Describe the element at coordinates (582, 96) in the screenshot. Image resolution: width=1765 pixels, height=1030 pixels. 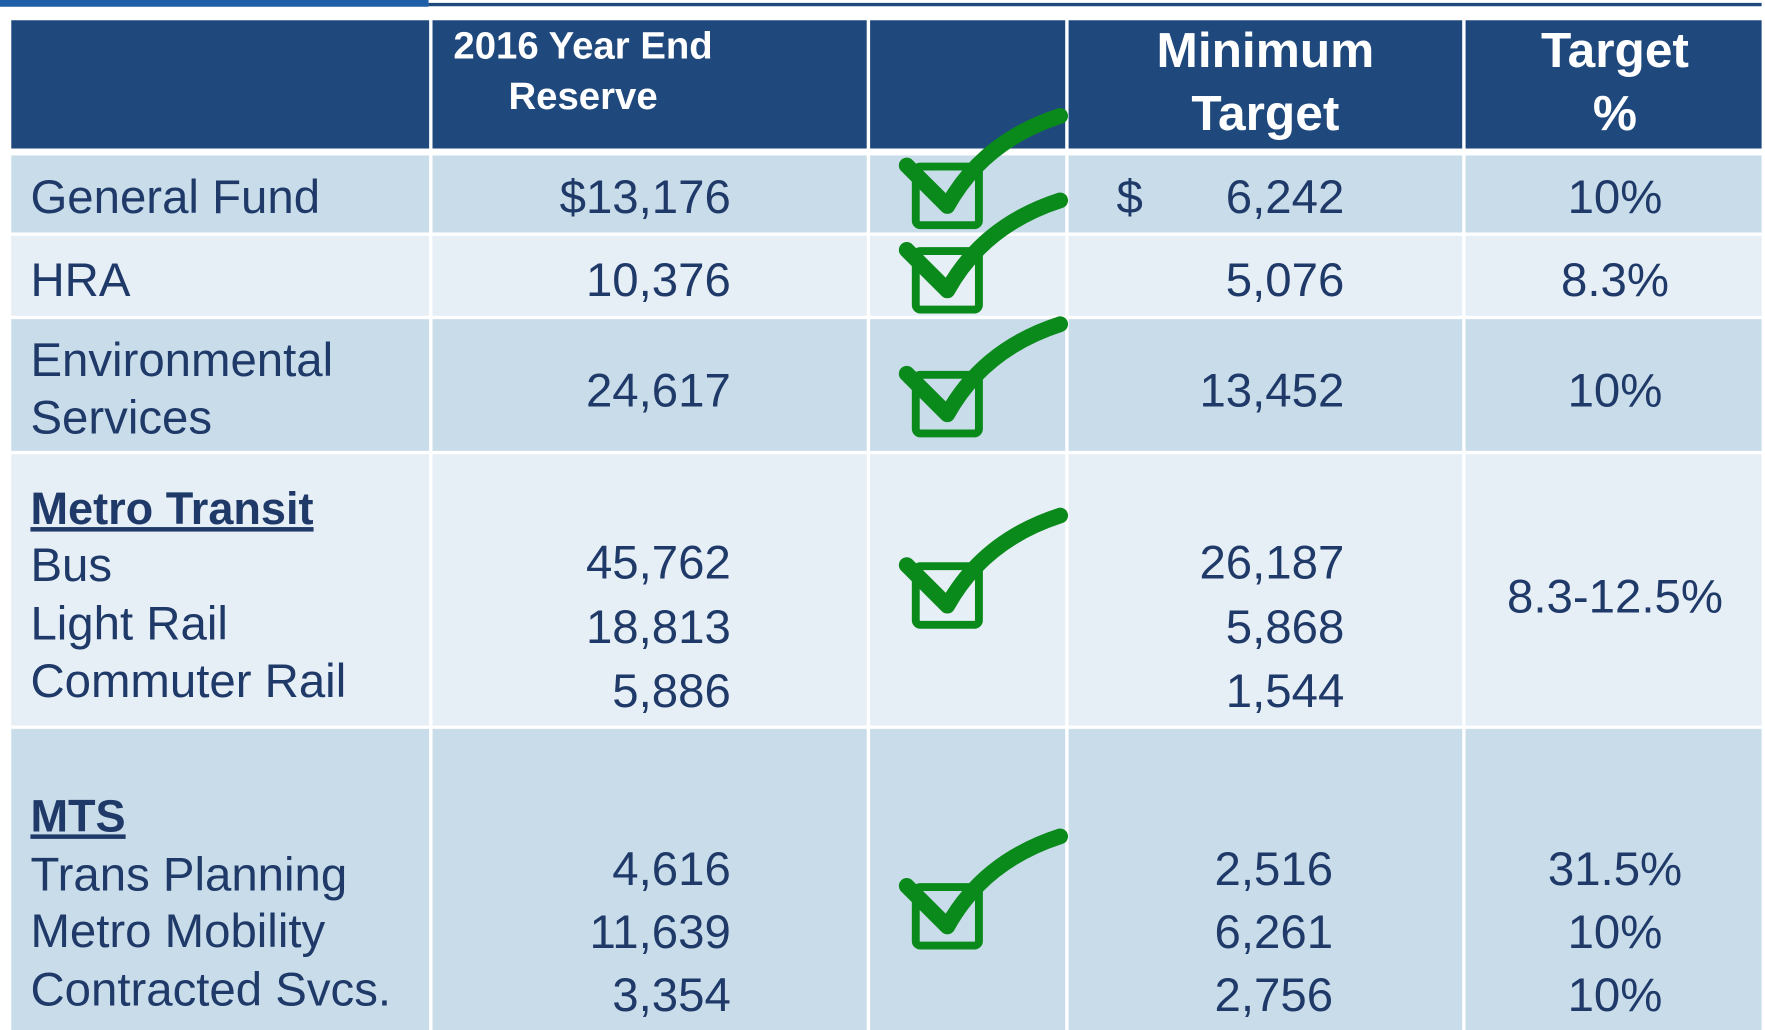
I see `header-text: Reserve` at that location.